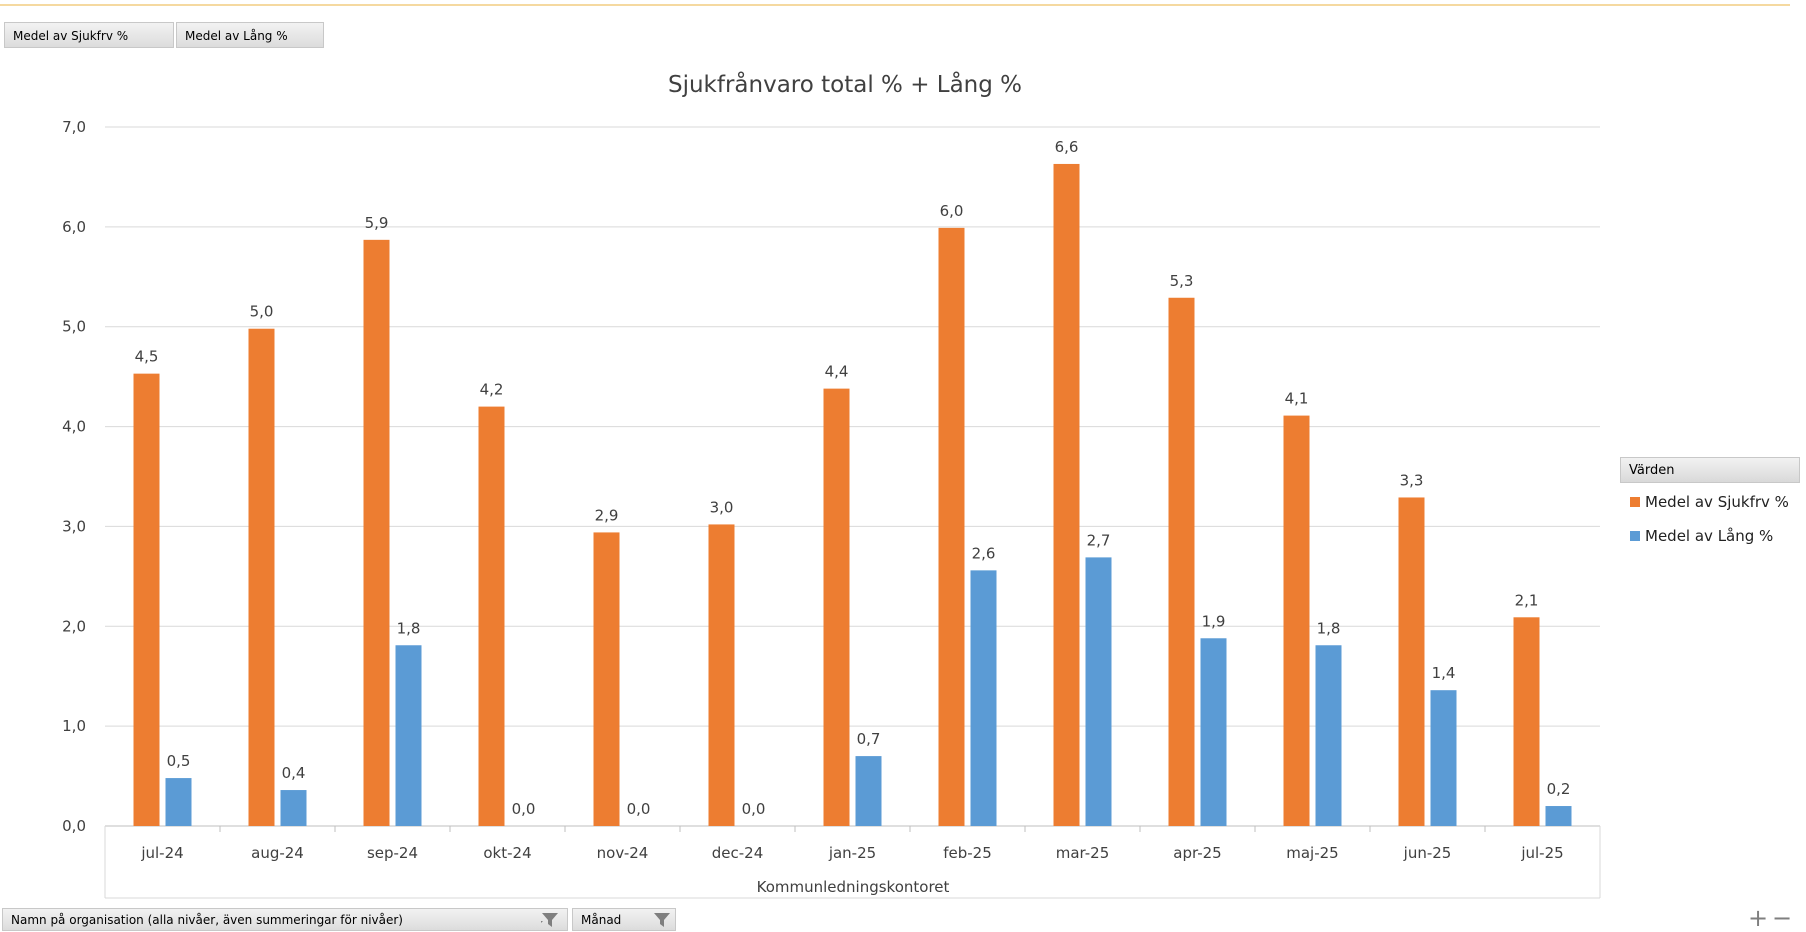  What do you see at coordinates (74, 826) in the screenshot?
I see `y-tick-label: 0,0` at bounding box center [74, 826].